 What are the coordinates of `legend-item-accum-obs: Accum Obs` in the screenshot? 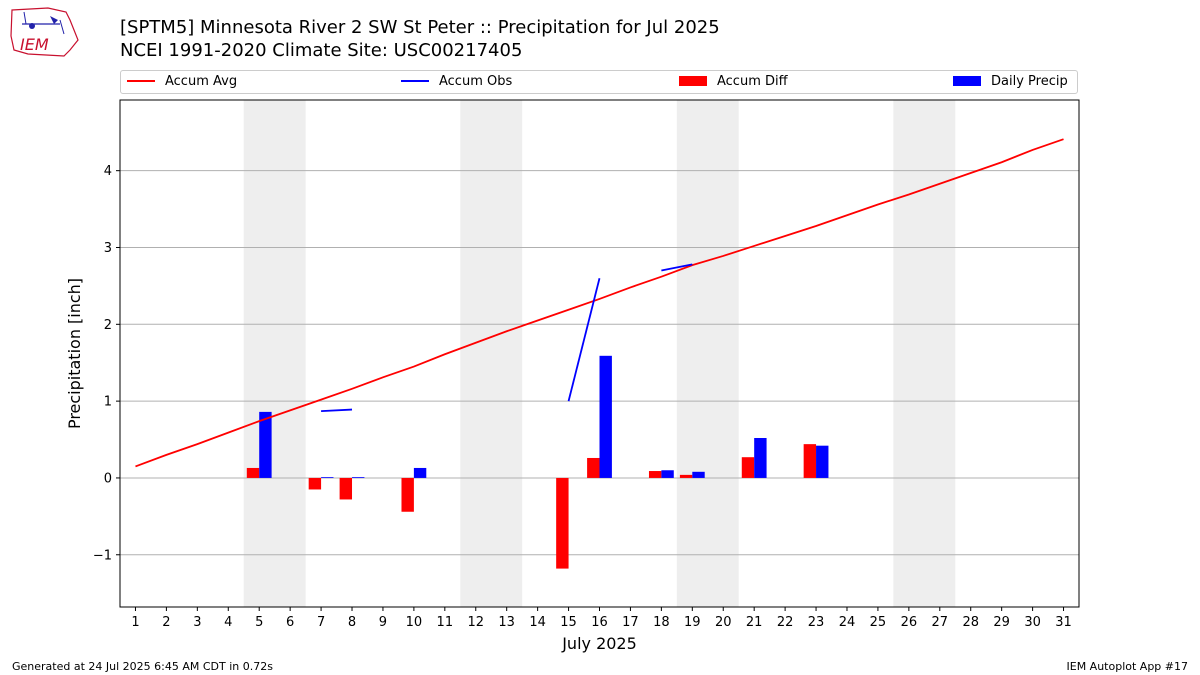 It's located at (456, 82).